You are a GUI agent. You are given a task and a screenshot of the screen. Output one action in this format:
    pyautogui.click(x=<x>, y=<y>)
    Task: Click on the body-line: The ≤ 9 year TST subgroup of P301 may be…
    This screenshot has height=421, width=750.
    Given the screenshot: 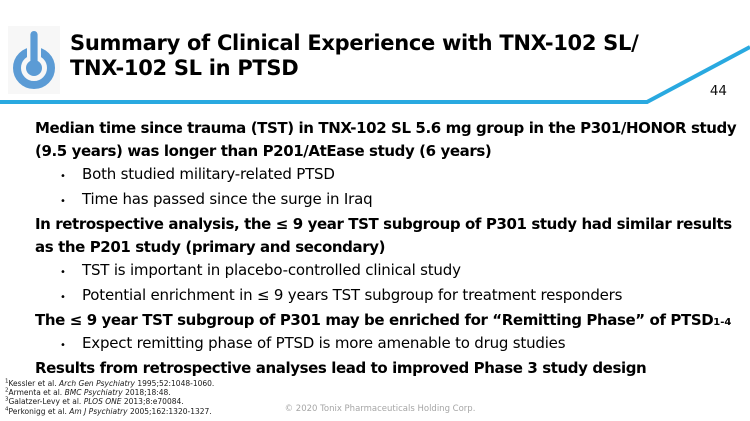 What is the action you would take?
    pyautogui.click(x=383, y=320)
    